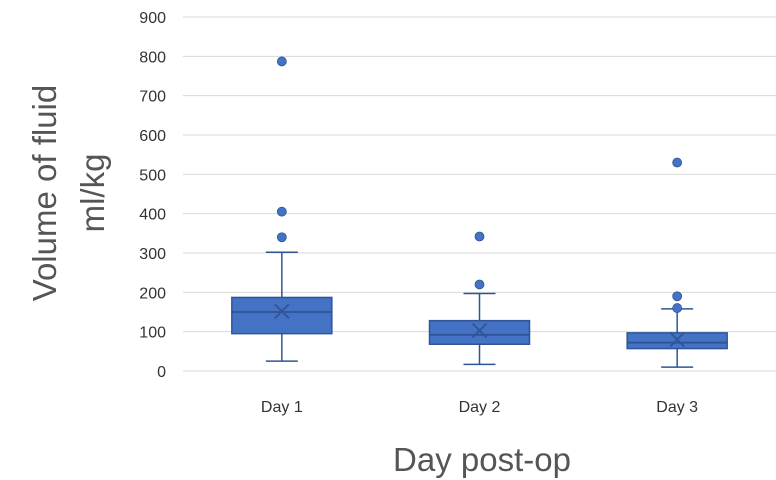 The width and height of the screenshot is (776, 480). What do you see at coordinates (92, 193) in the screenshot?
I see `y-axis-title-line-2: ml/kg` at bounding box center [92, 193].